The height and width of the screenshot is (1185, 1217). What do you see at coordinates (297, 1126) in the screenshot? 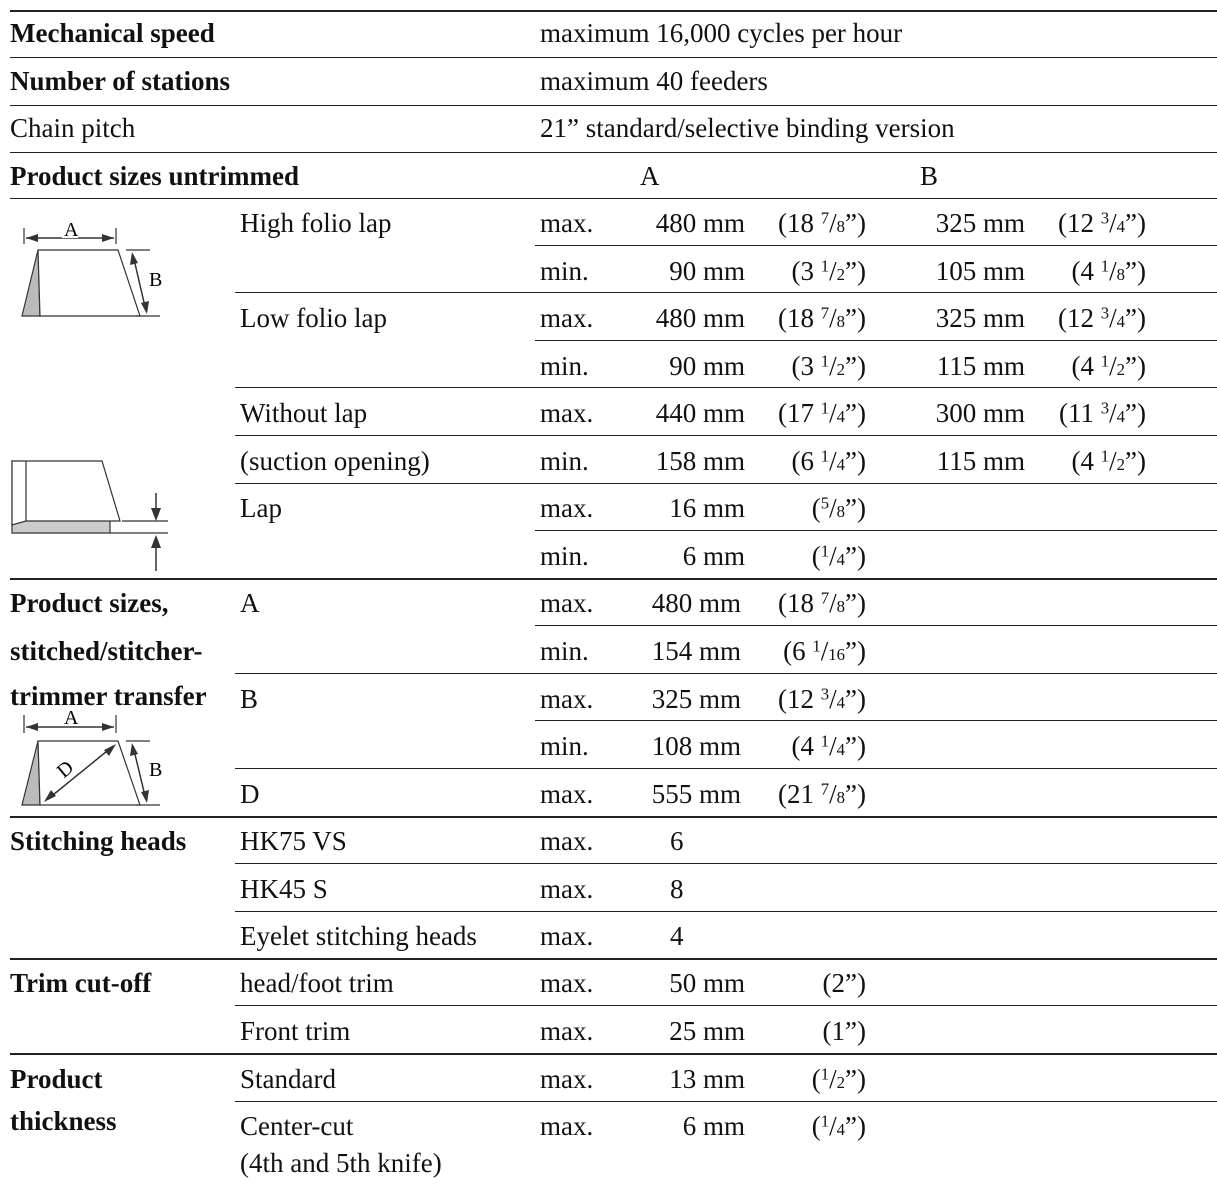
I see `center-cut-label: Center-cut` at bounding box center [297, 1126].